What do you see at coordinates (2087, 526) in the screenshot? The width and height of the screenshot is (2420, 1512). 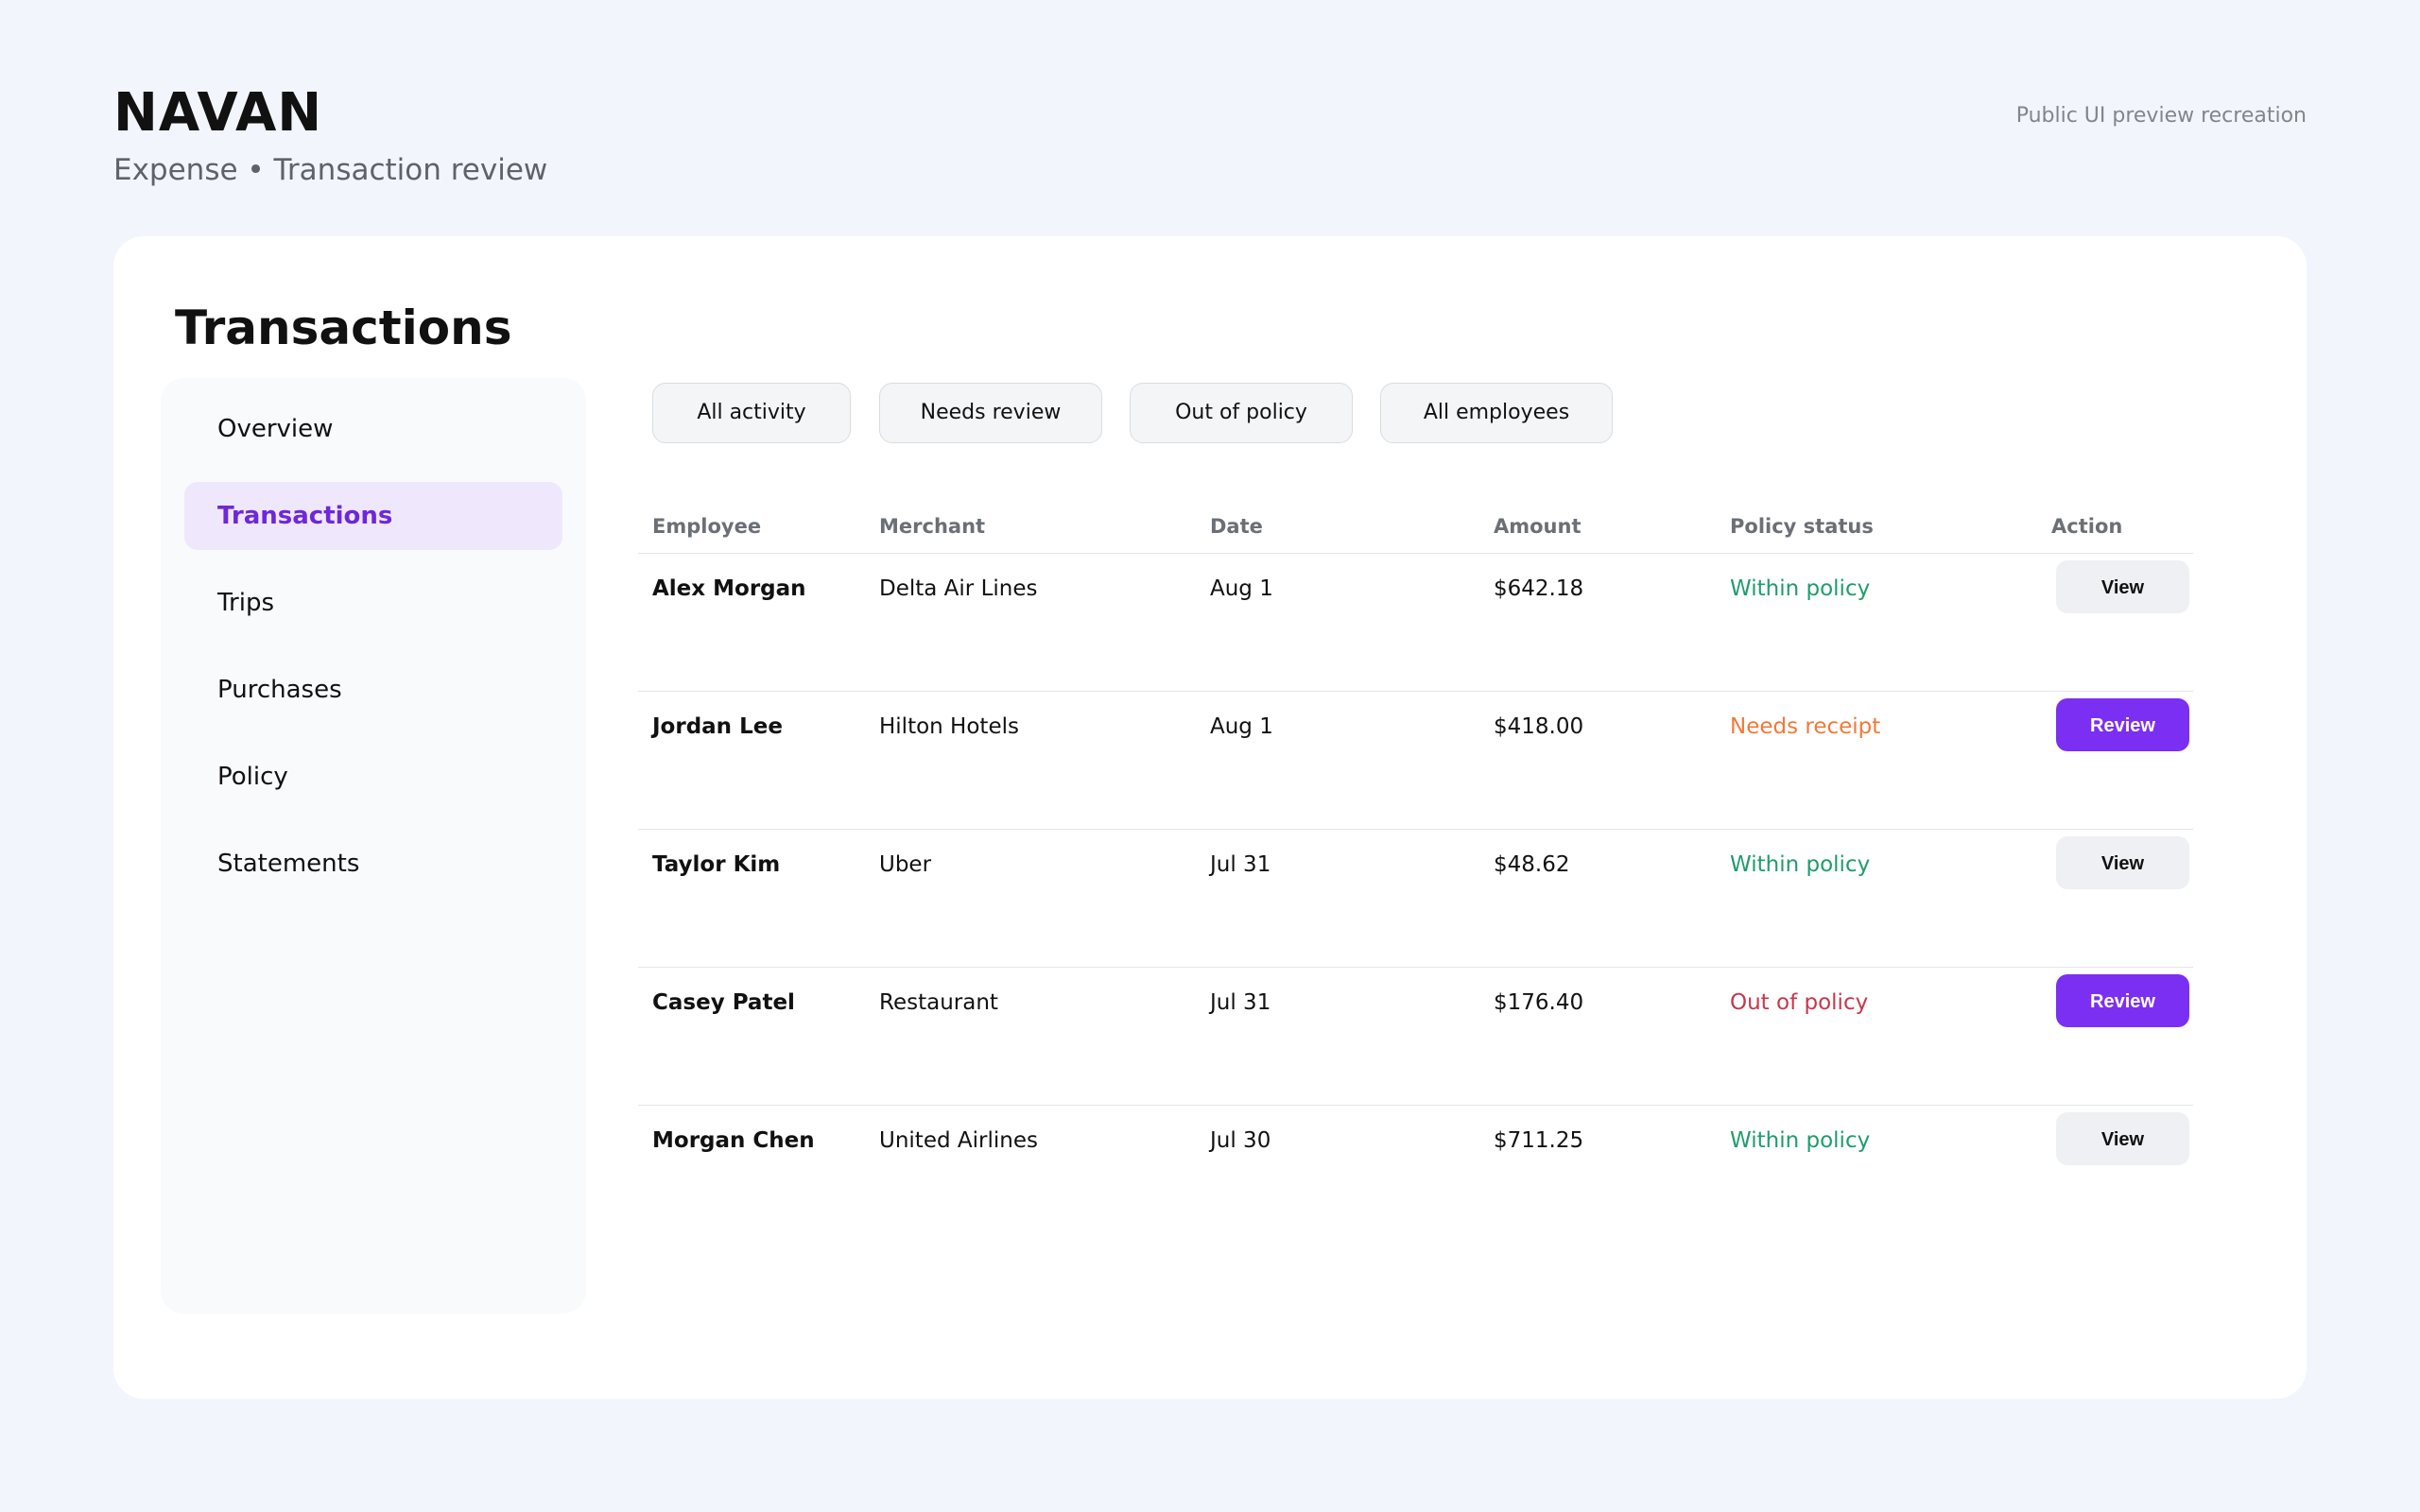 I see `column-header-action: Action` at bounding box center [2087, 526].